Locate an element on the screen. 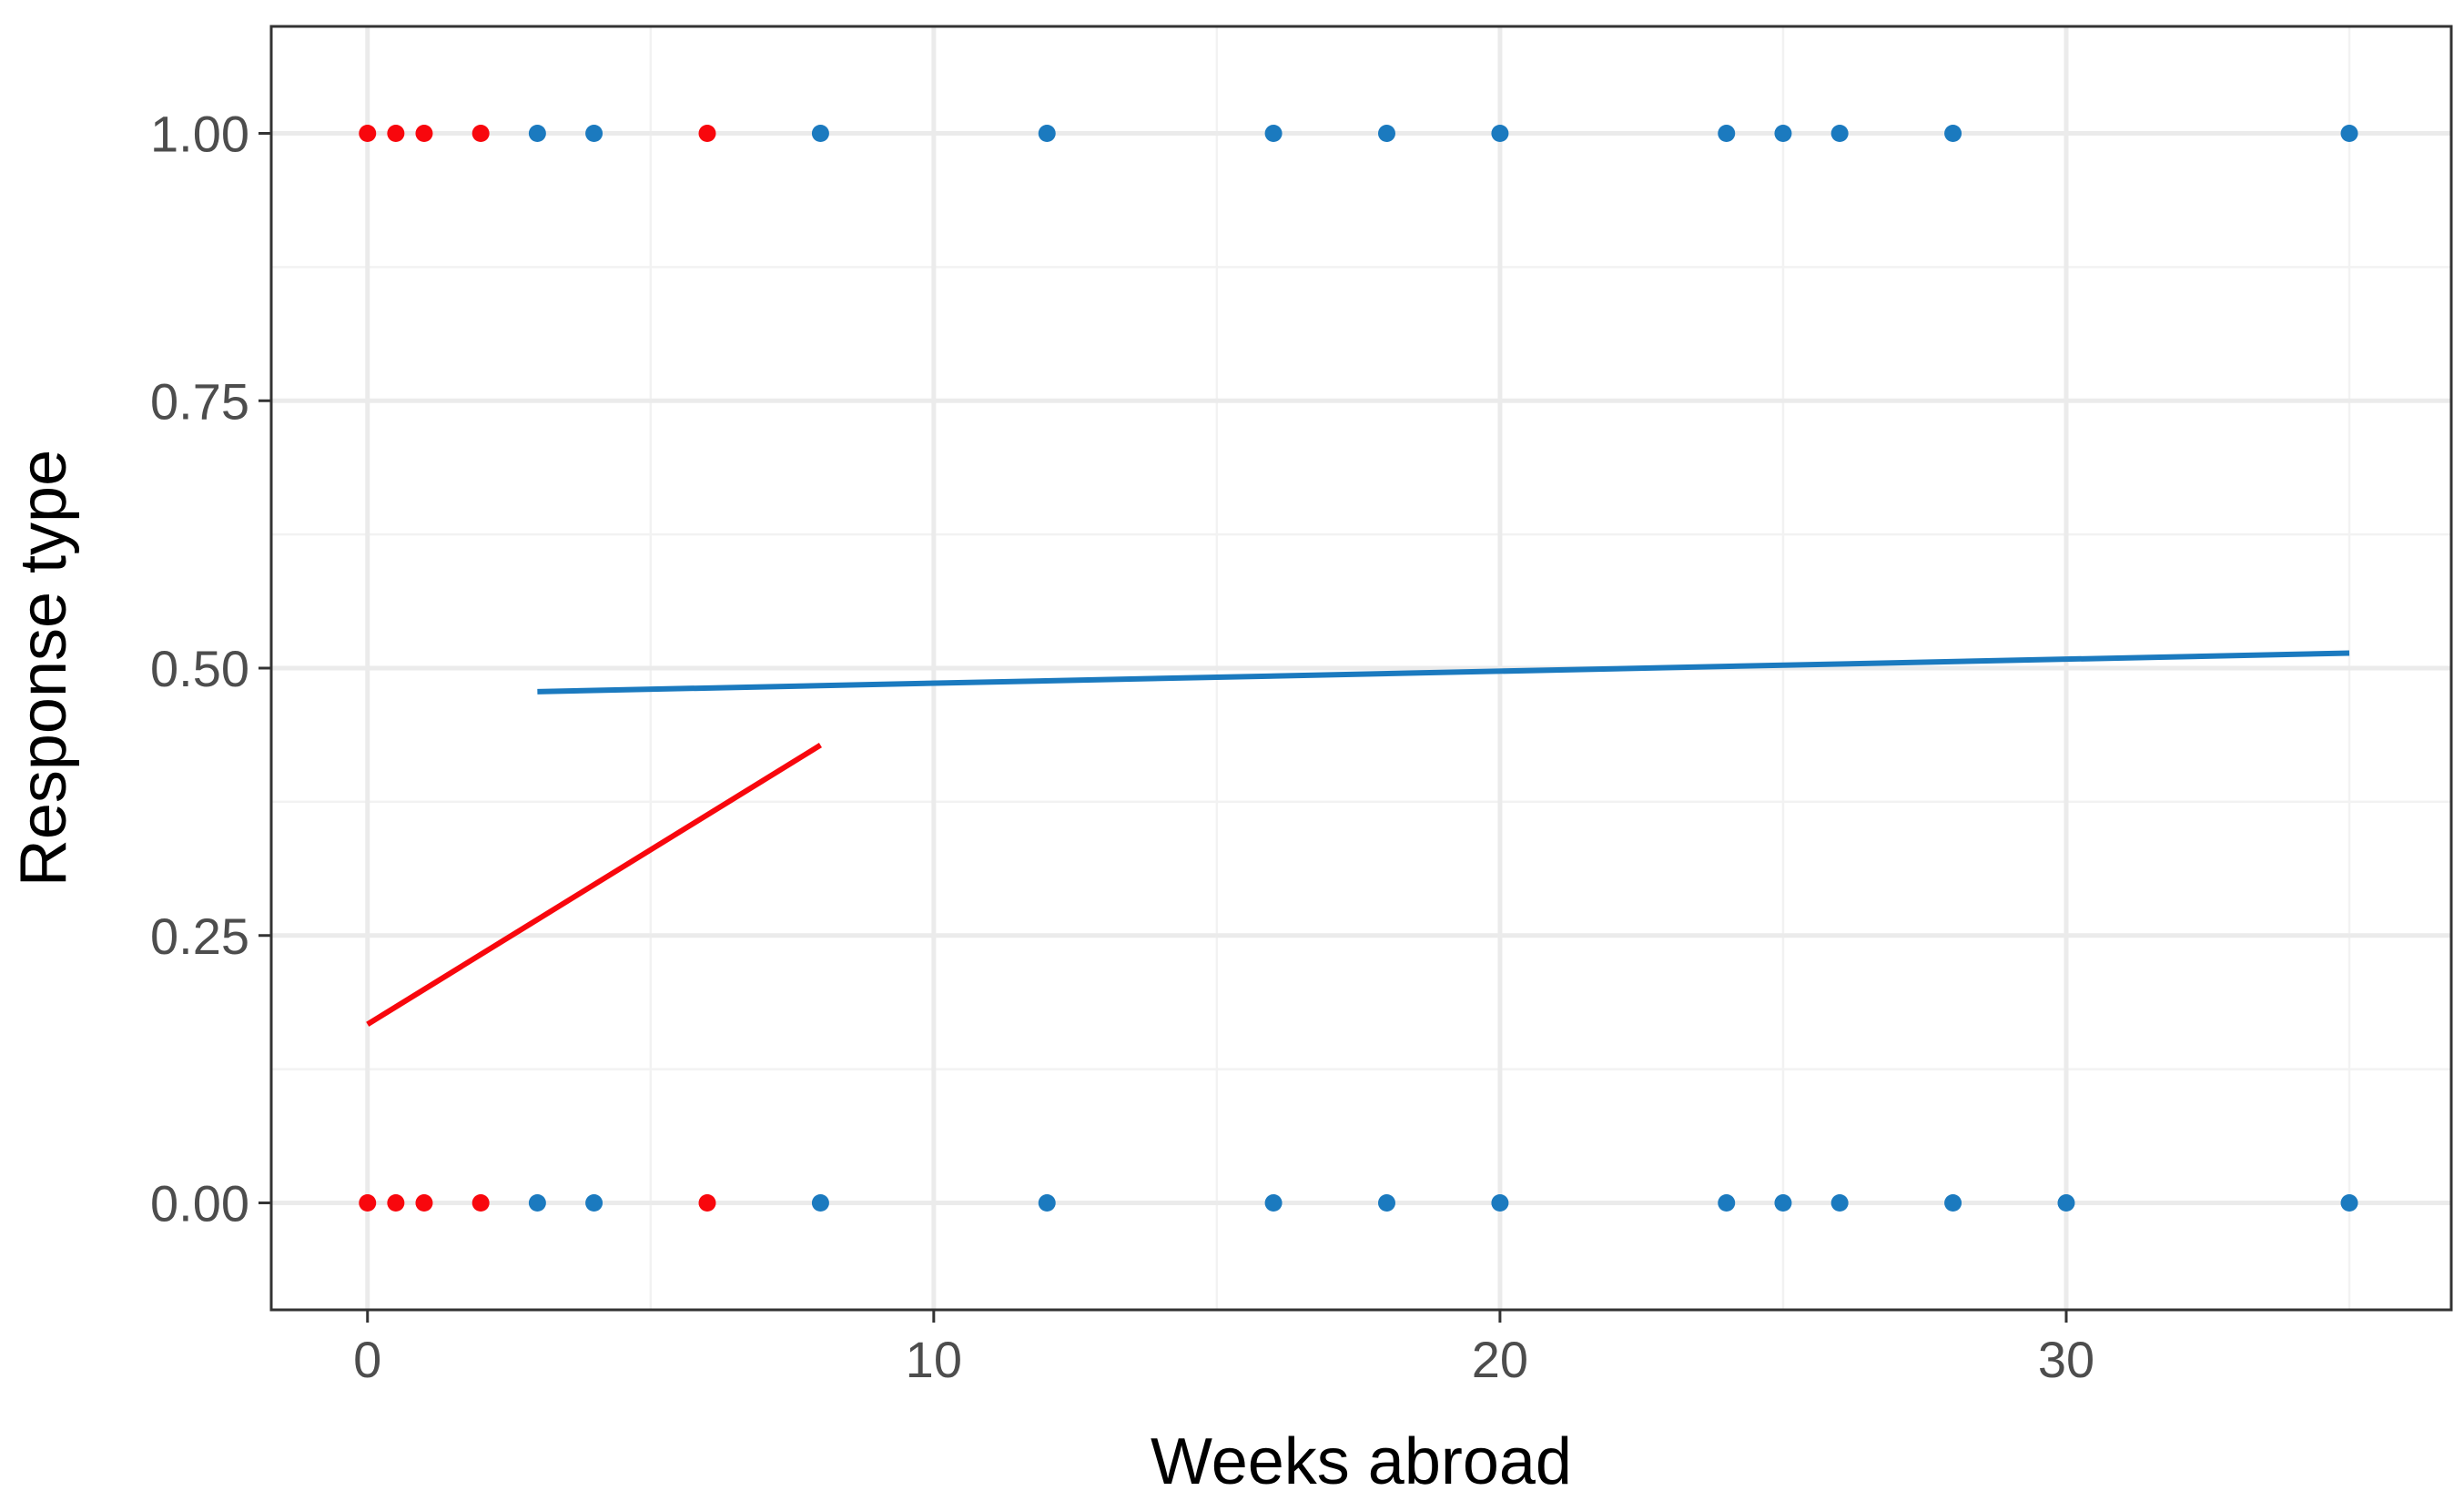  x-tick-label: 10 is located at coordinates (934, 1359).